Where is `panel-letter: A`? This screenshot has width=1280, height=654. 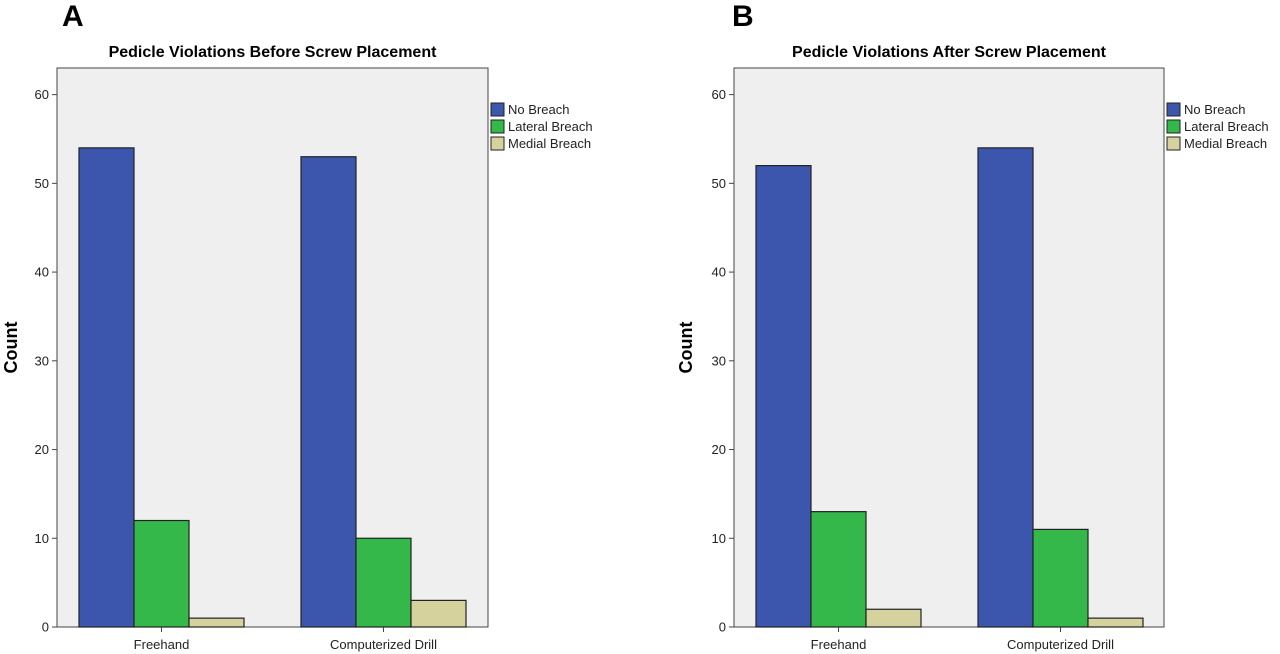
panel-letter: A is located at coordinates (73, 16).